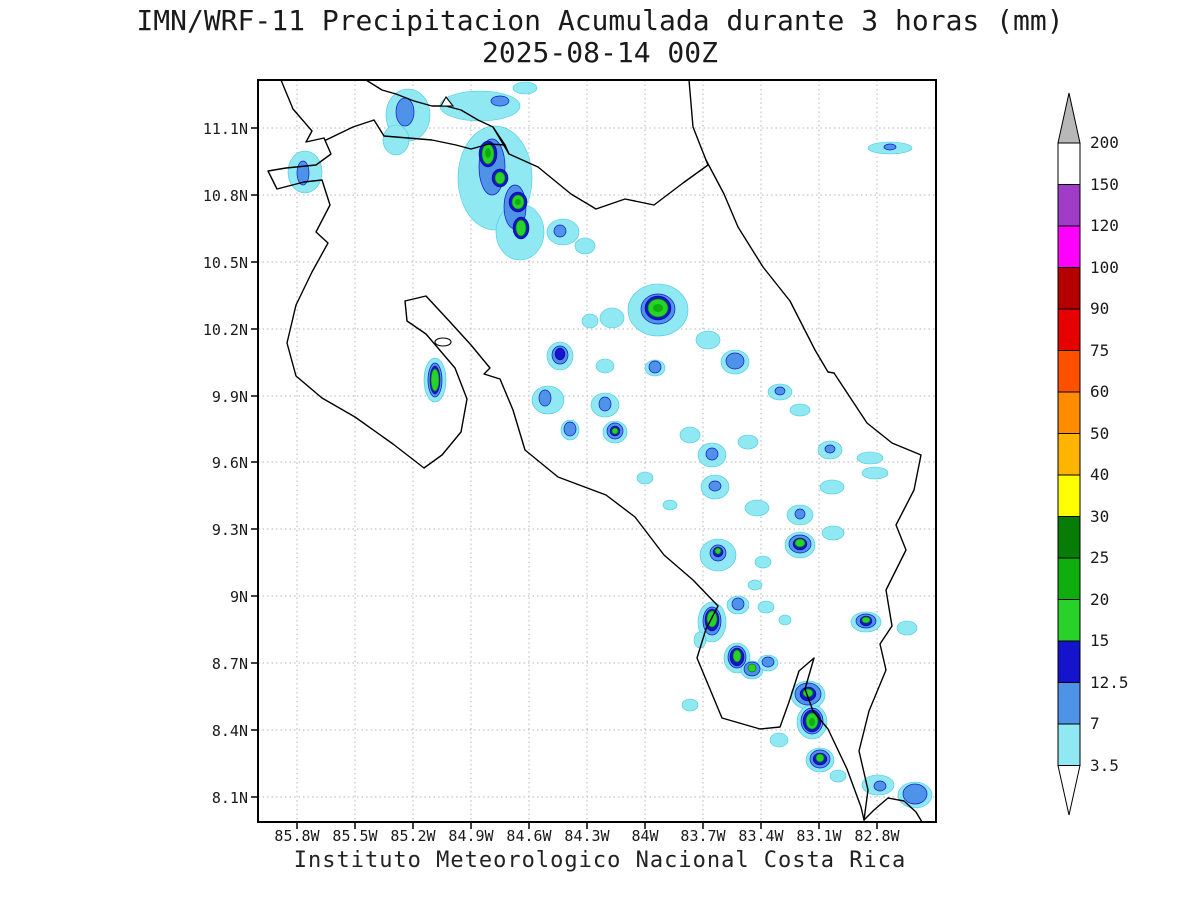 The height and width of the screenshot is (900, 1200). What do you see at coordinates (254, 462) in the screenshot?
I see `lat-ticks` at bounding box center [254, 462].